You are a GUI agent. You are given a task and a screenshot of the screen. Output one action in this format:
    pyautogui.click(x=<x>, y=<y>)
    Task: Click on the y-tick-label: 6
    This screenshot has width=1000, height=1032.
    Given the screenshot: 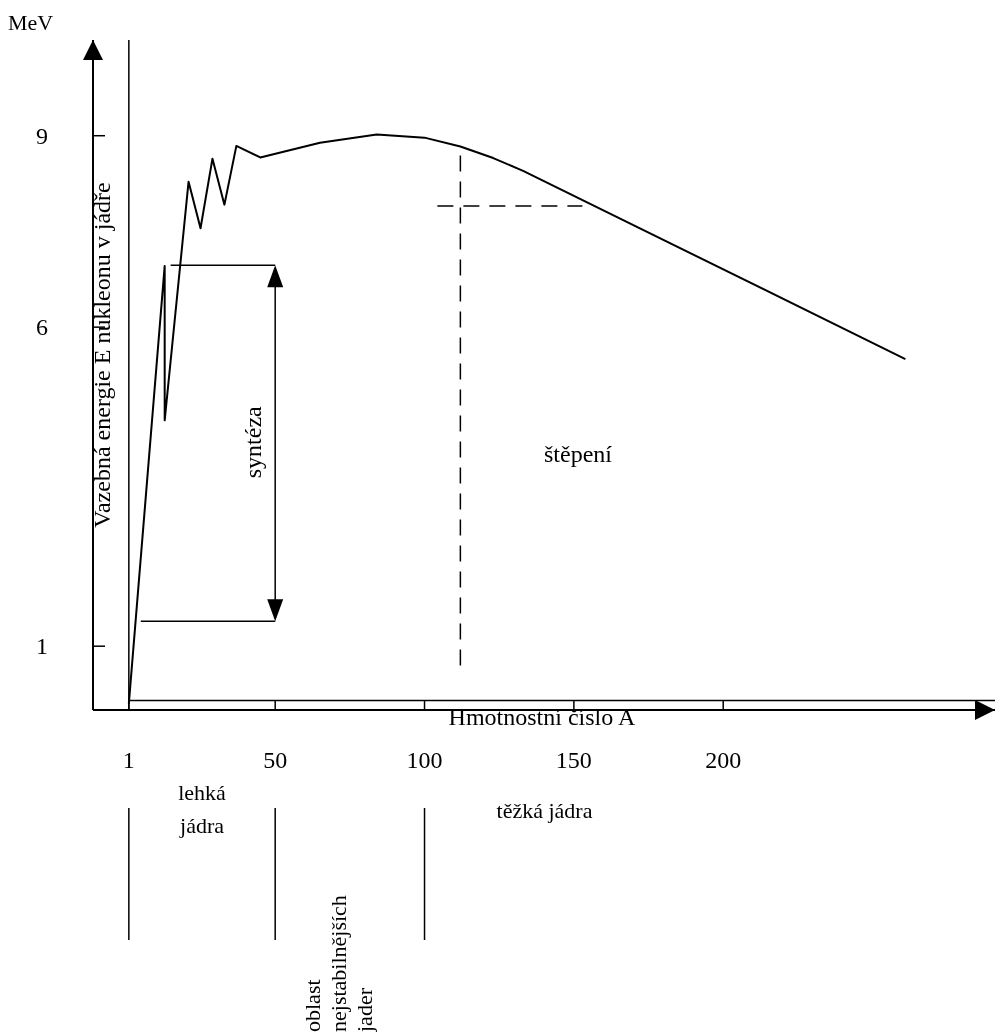 What is the action you would take?
    pyautogui.click(x=42, y=327)
    